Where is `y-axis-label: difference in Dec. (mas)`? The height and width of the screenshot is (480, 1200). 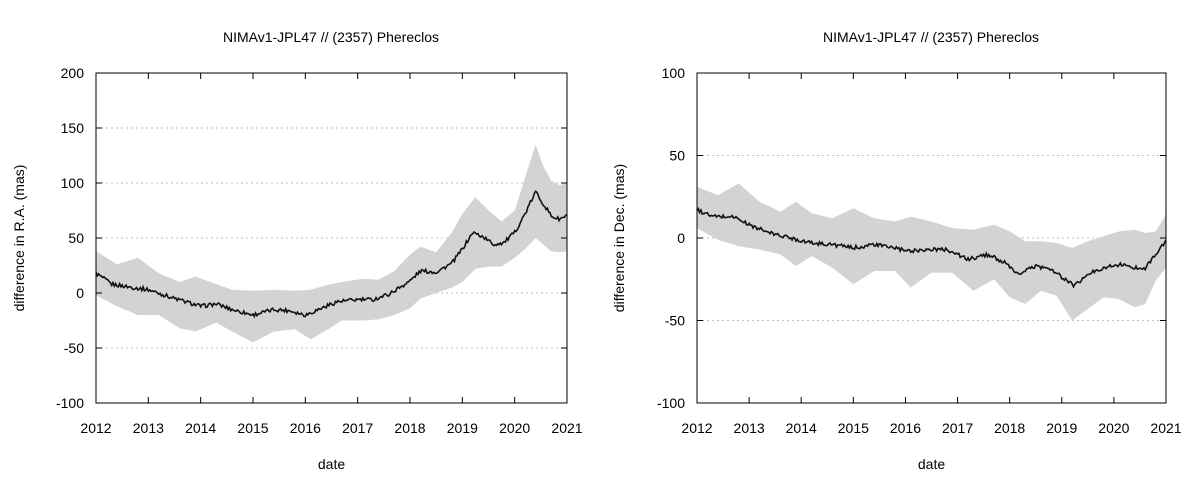 y-axis-label: difference in Dec. (mas) is located at coordinates (619, 238).